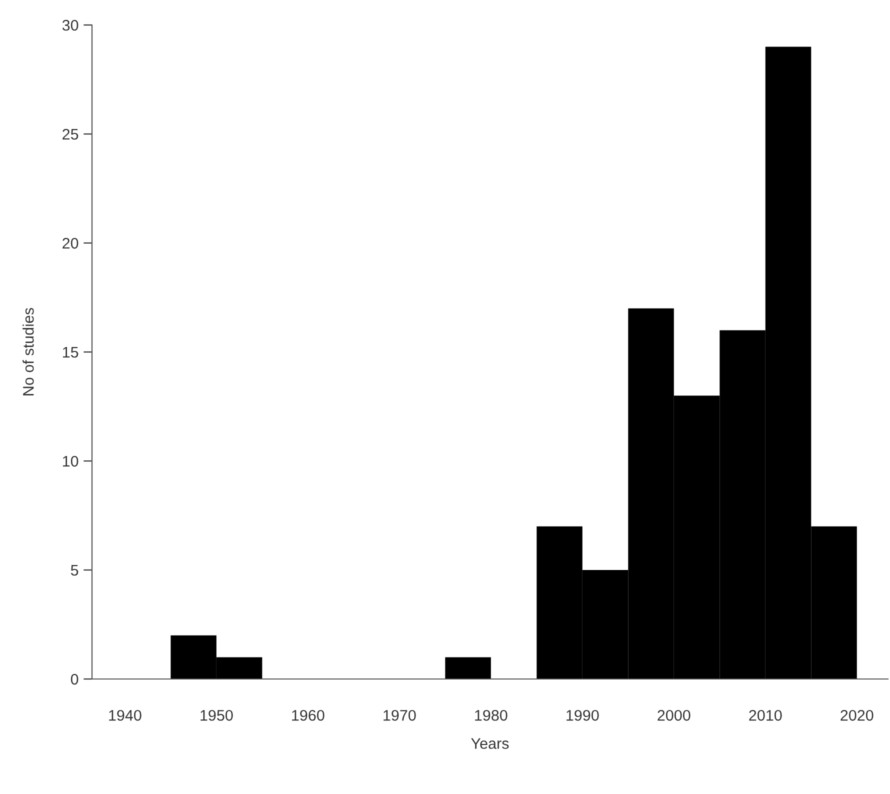 Image resolution: width=890 pixels, height=794 pixels. Describe the element at coordinates (28, 352) in the screenshot. I see `y-axis-title: No of studies` at that location.